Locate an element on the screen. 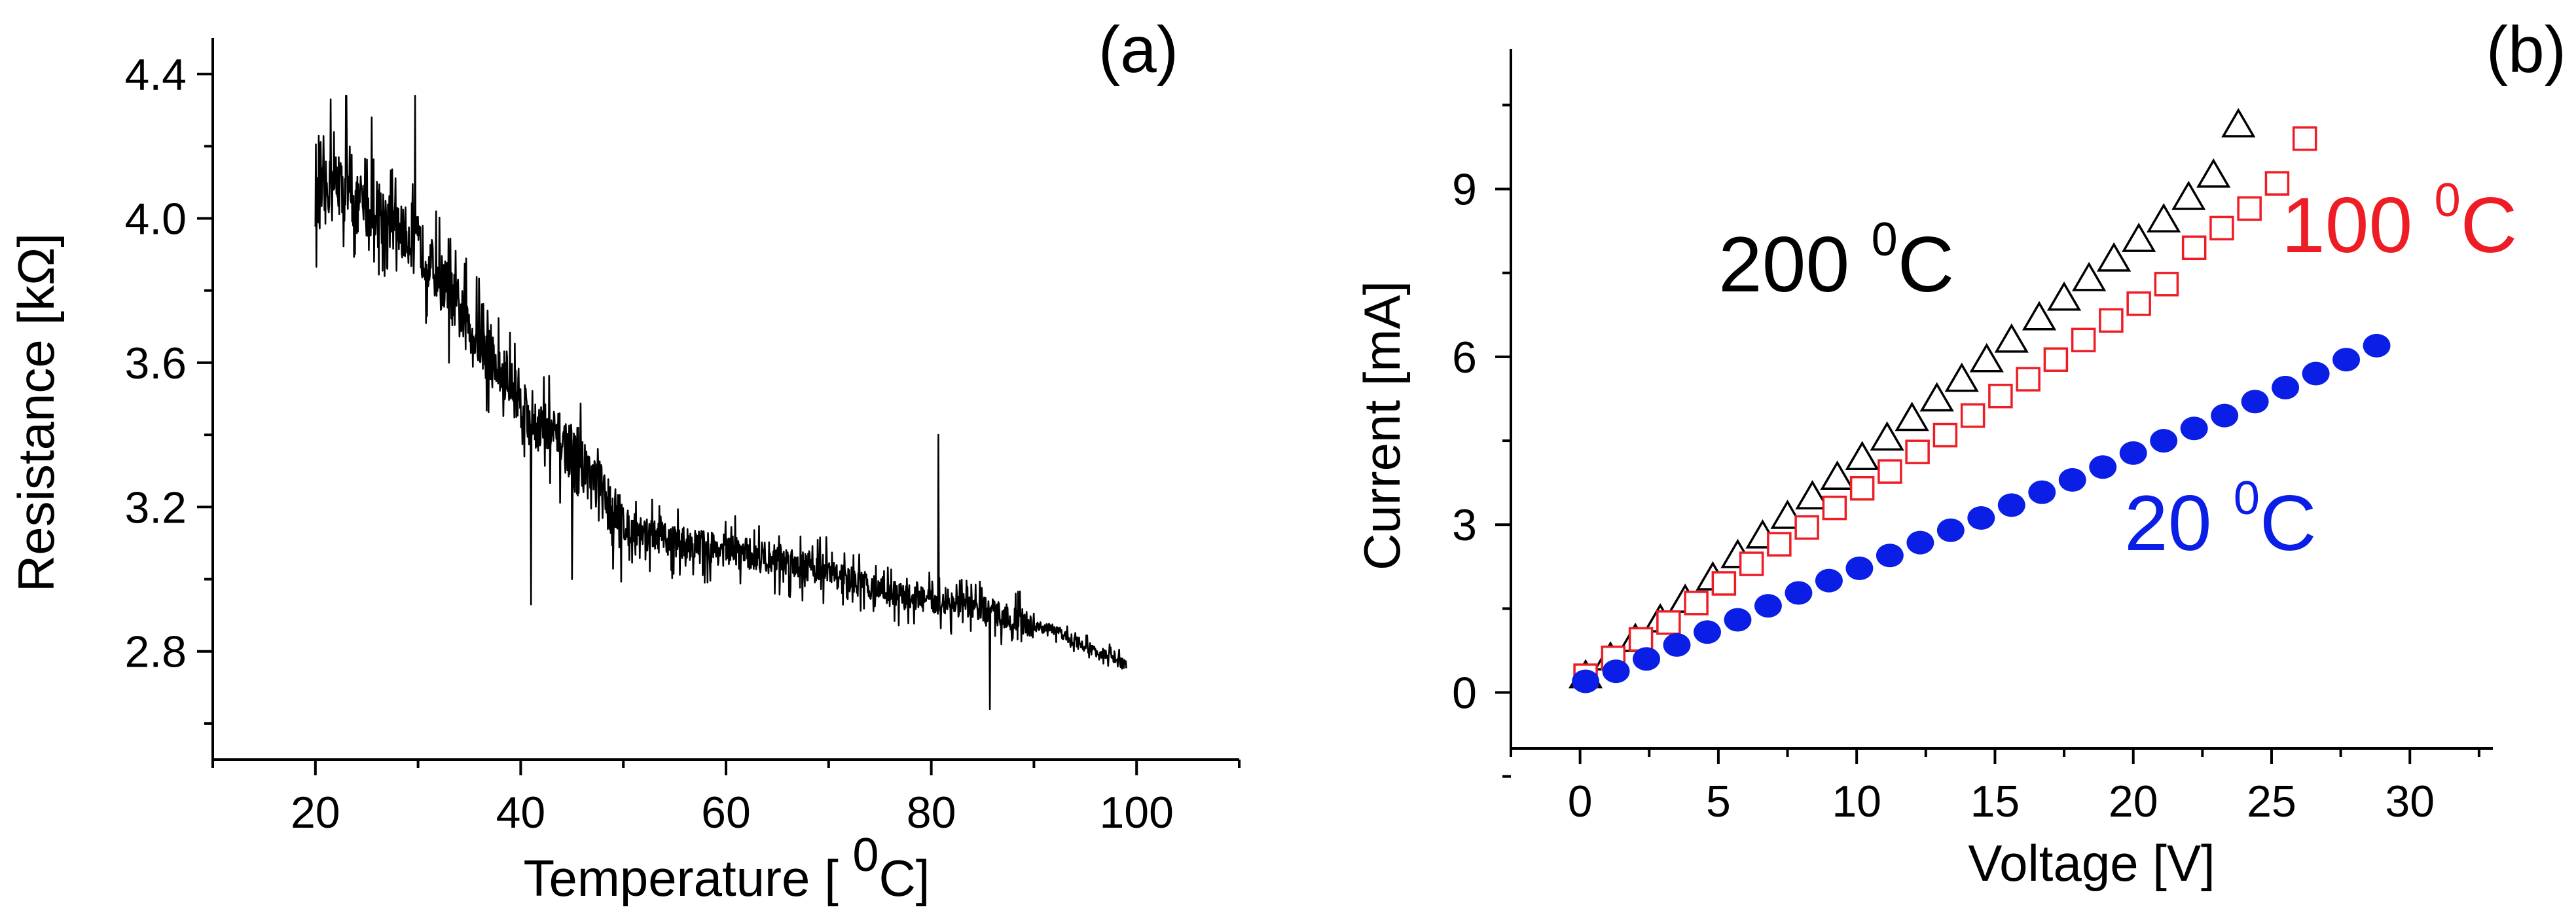 This screenshot has width=2576, height=922. panel-b-y-tick-label: 9 is located at coordinates (1464, 190).